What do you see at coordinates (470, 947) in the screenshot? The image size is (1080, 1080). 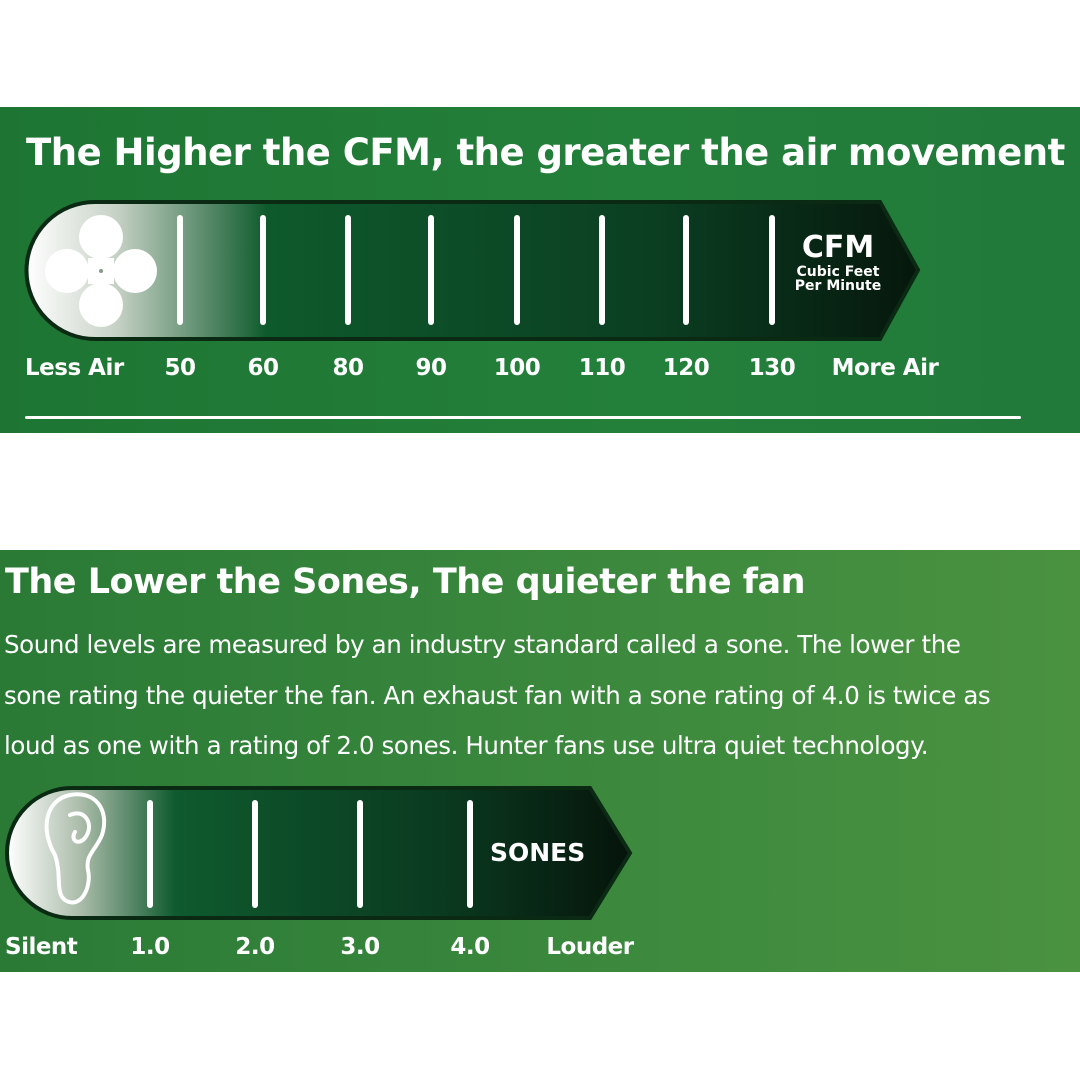 I see `sones-tick-label: 4.0` at bounding box center [470, 947].